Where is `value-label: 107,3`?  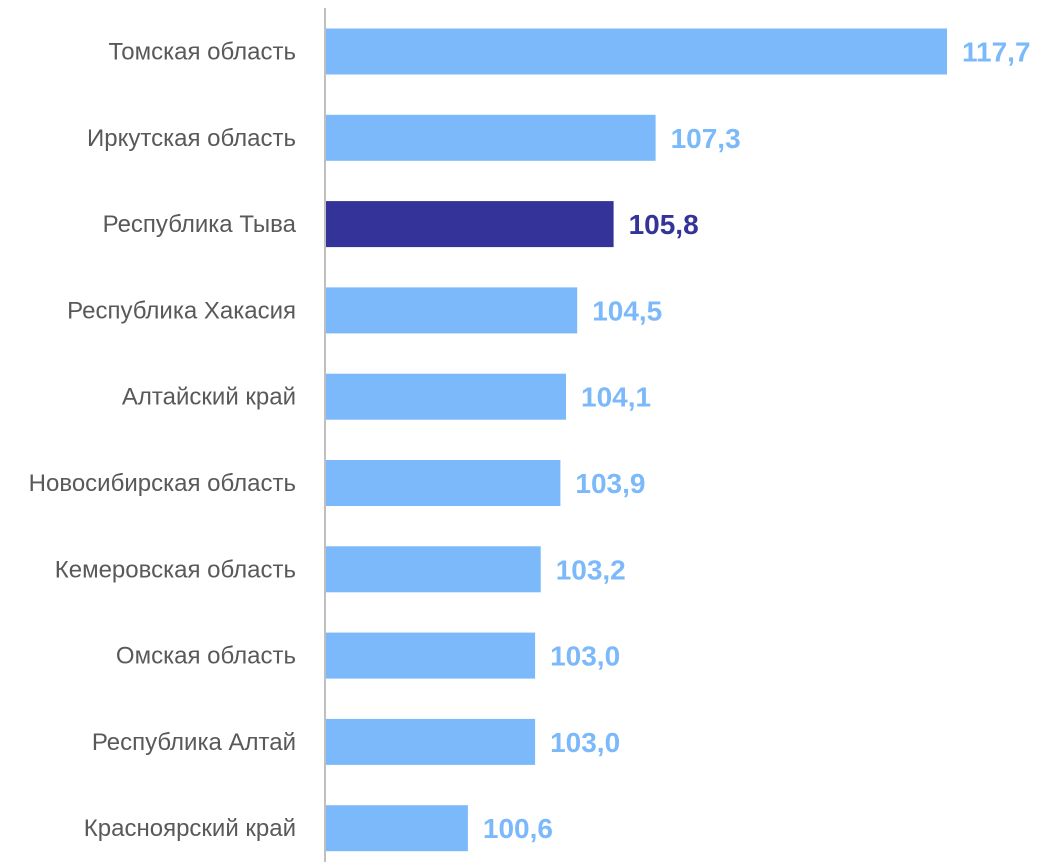 value-label: 107,3 is located at coordinates (706, 138).